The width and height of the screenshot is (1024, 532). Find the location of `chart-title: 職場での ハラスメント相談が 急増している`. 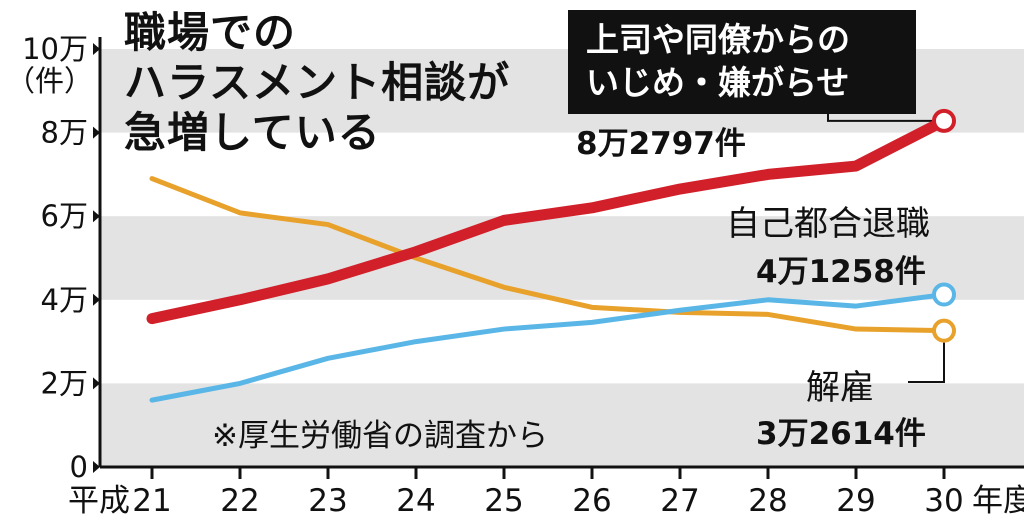

chart-title: 職場での ハラスメント相談が 急増している is located at coordinates (317, 83).